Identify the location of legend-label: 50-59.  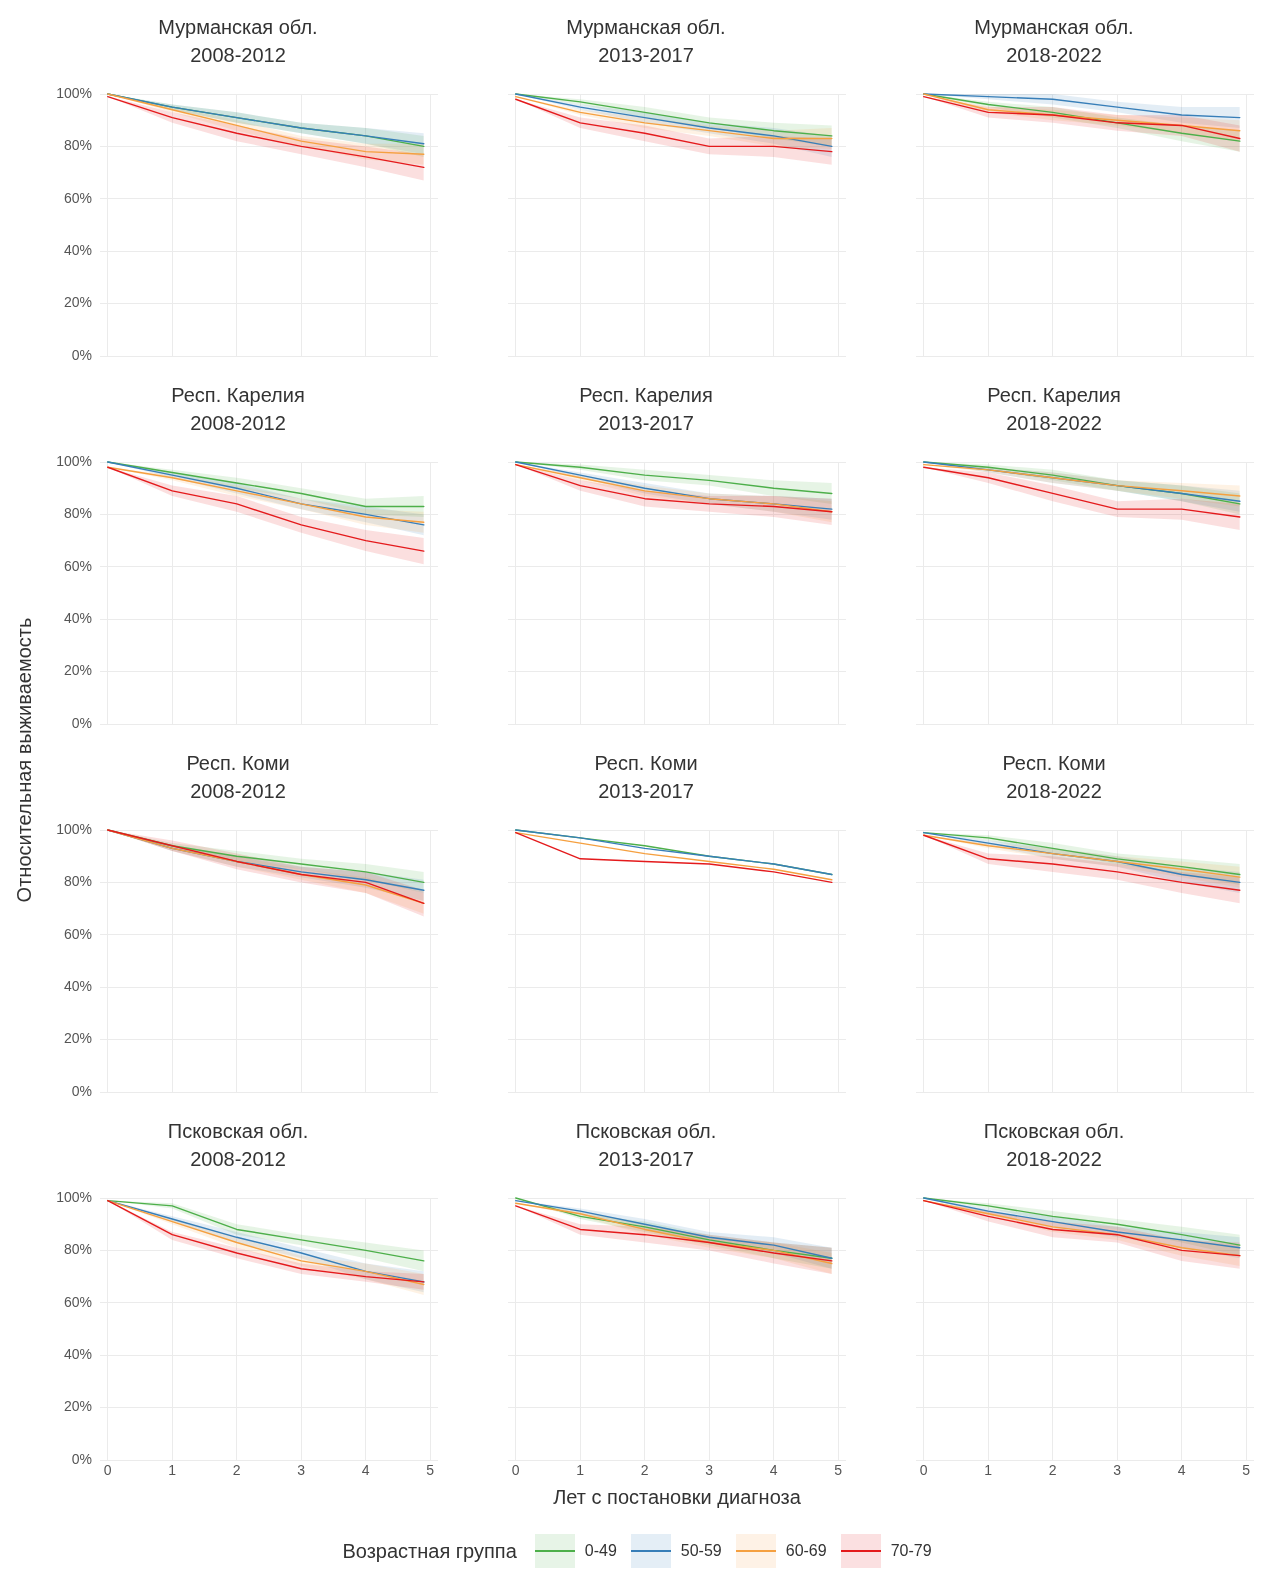
(701, 1551).